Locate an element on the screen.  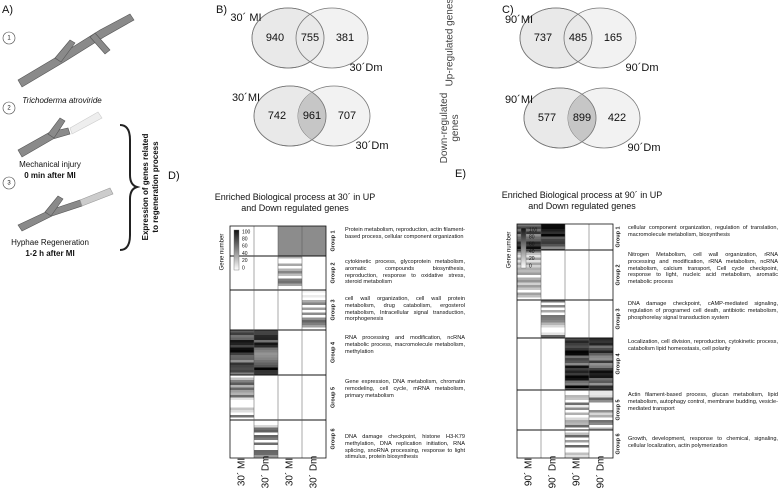
venn-circle is located at coordinates (332, 38).